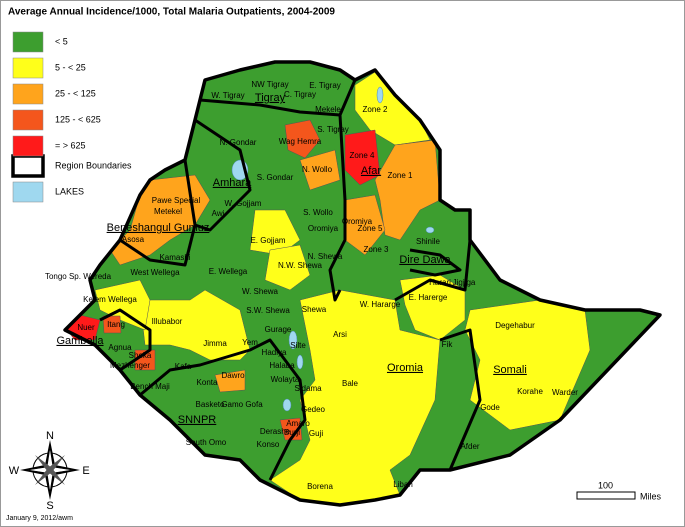  Describe the element at coordinates (86, 327) in the screenshot. I see `zone-label: Nuer` at that location.